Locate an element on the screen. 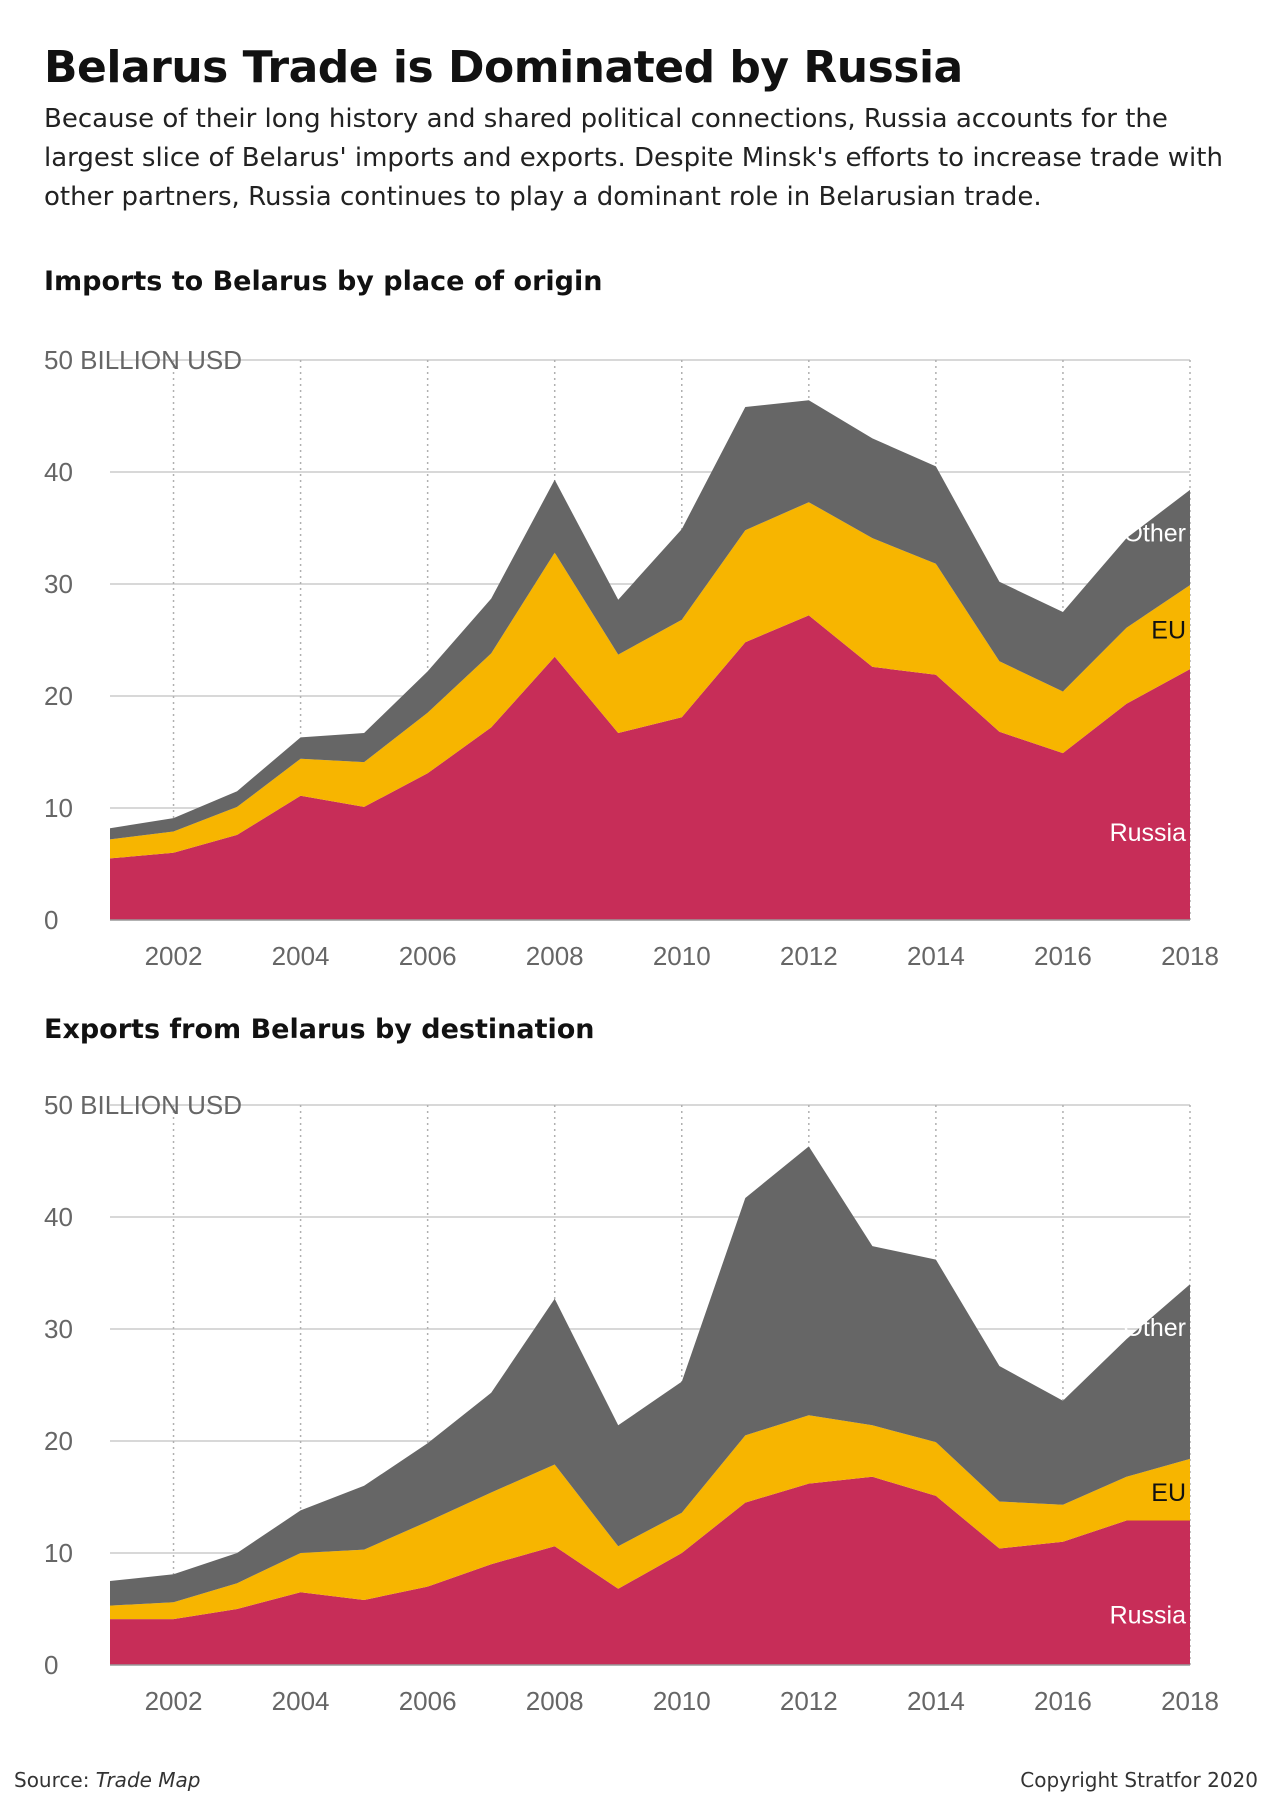 This screenshot has width=1280, height=1807. exports-chart-title: Exports from Belarus by destination is located at coordinates (319, 1029).